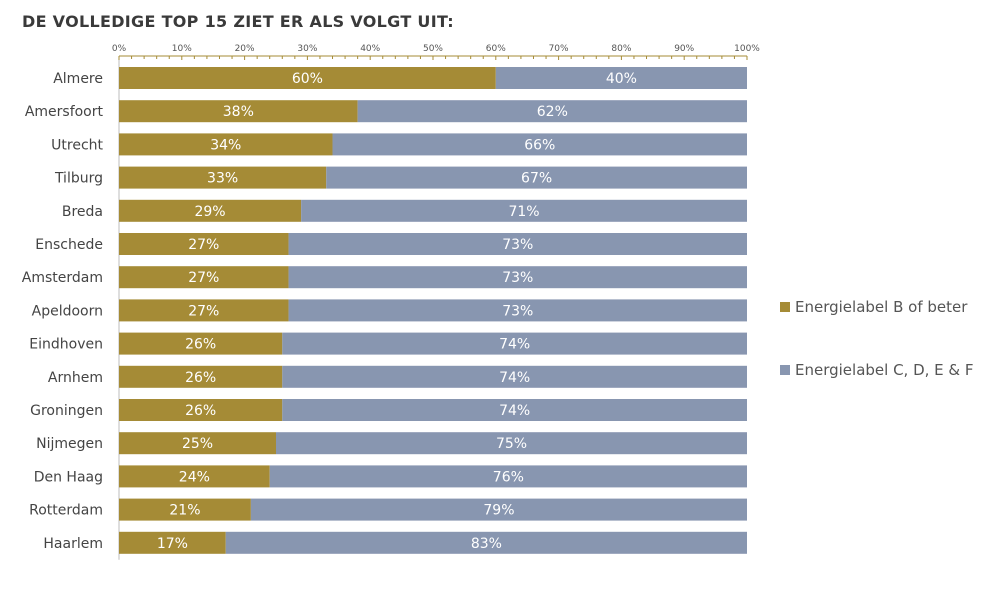 This screenshot has width=989, height=589. Describe the element at coordinates (621, 49) in the screenshot. I see `x-tick-label: 80%` at that location.